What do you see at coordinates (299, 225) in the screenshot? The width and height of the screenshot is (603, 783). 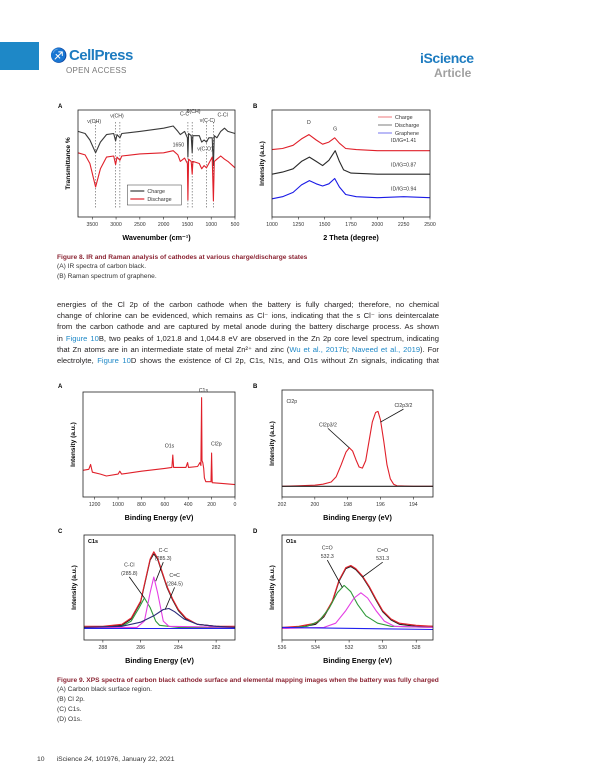 I see `x-tick-label: 1250` at bounding box center [299, 225].